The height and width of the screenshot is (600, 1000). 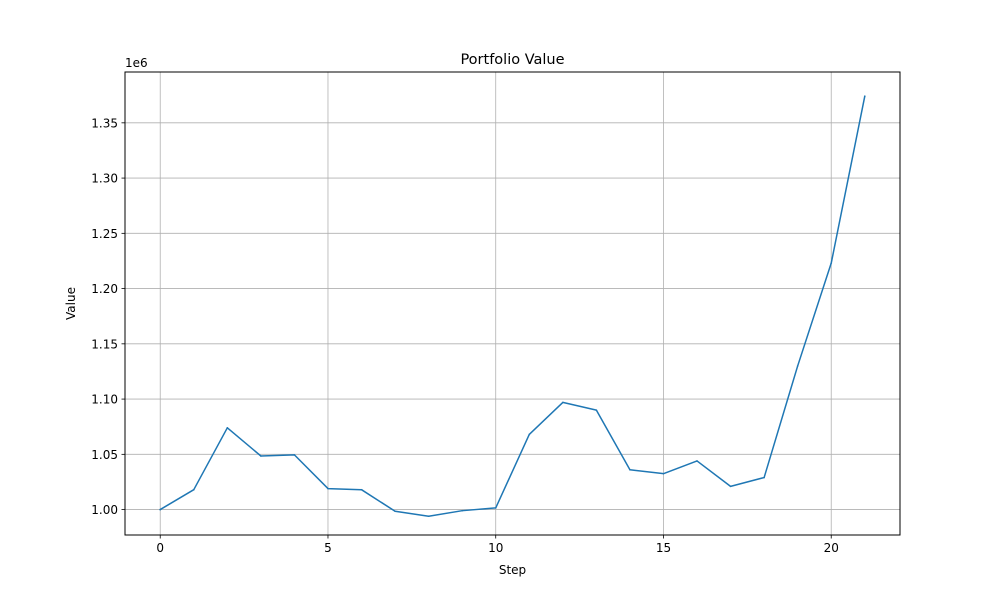 What do you see at coordinates (104, 400) in the screenshot?
I see `y-tick-label: 1.10` at bounding box center [104, 400].